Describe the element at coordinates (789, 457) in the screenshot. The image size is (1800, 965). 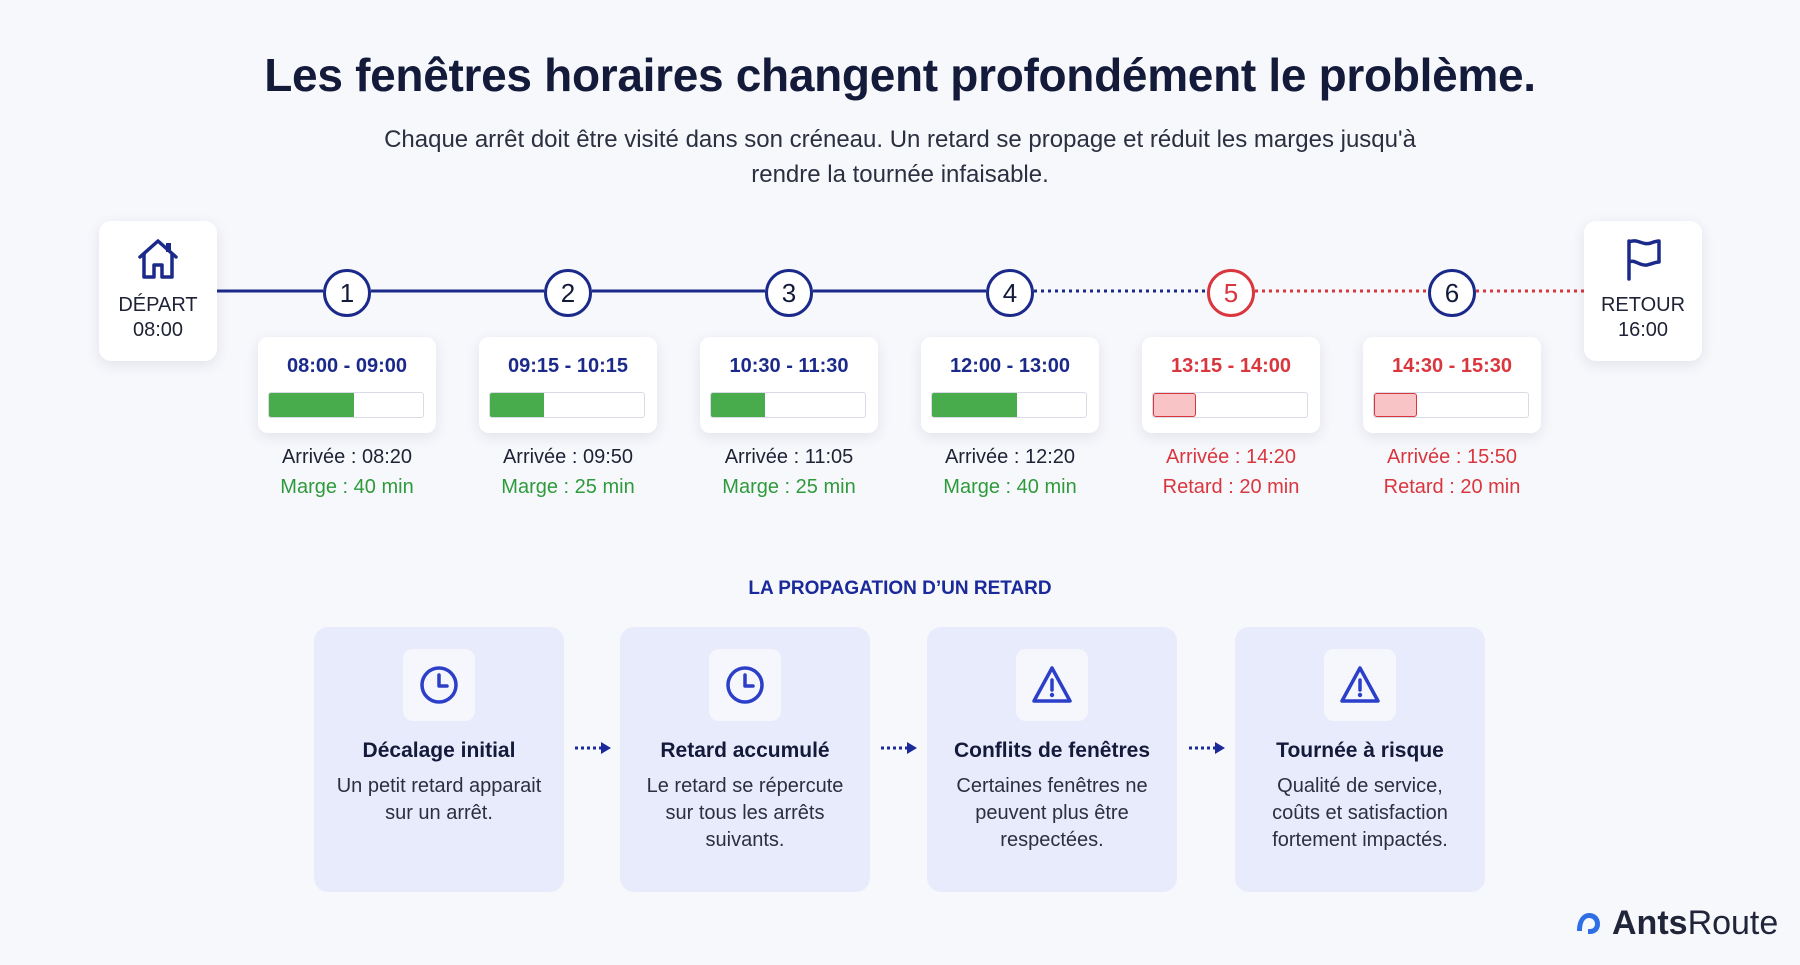
I see `arrival-time: Arrivée : 11:05` at that location.